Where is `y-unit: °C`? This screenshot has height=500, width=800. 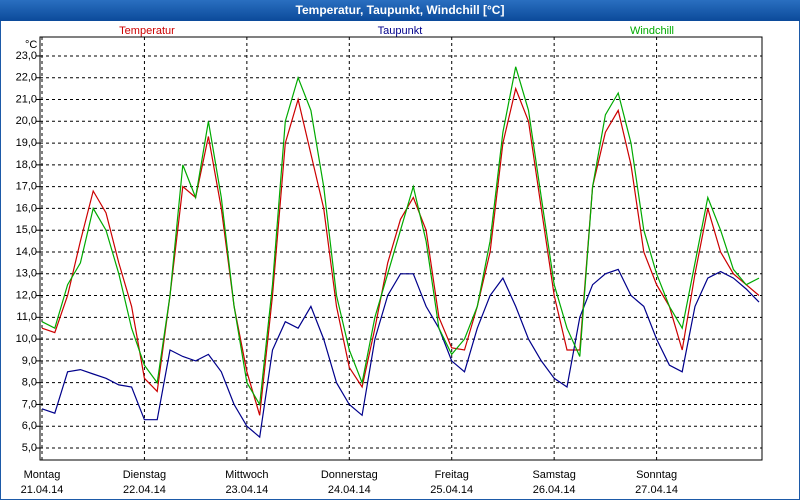
y-unit: °C is located at coordinates (31, 45).